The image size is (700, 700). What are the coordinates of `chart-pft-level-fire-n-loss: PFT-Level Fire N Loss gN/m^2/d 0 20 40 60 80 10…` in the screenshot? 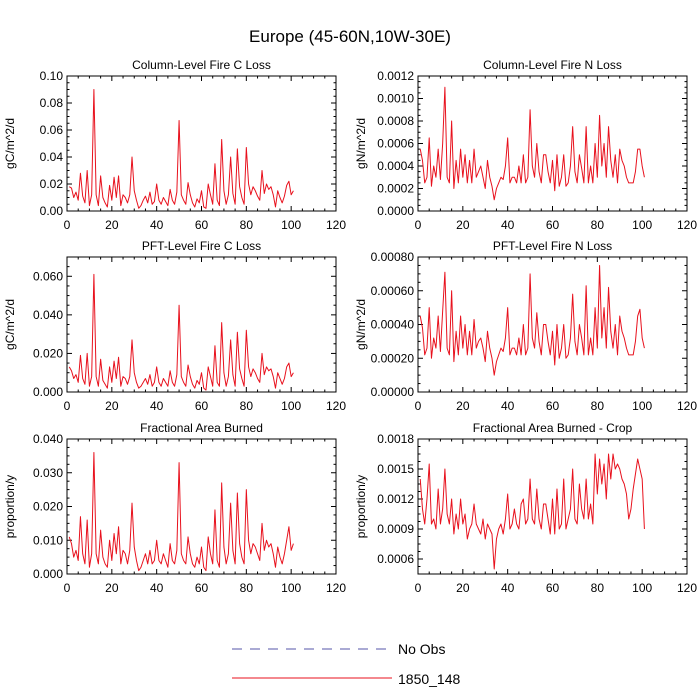 It's located at (525, 326).